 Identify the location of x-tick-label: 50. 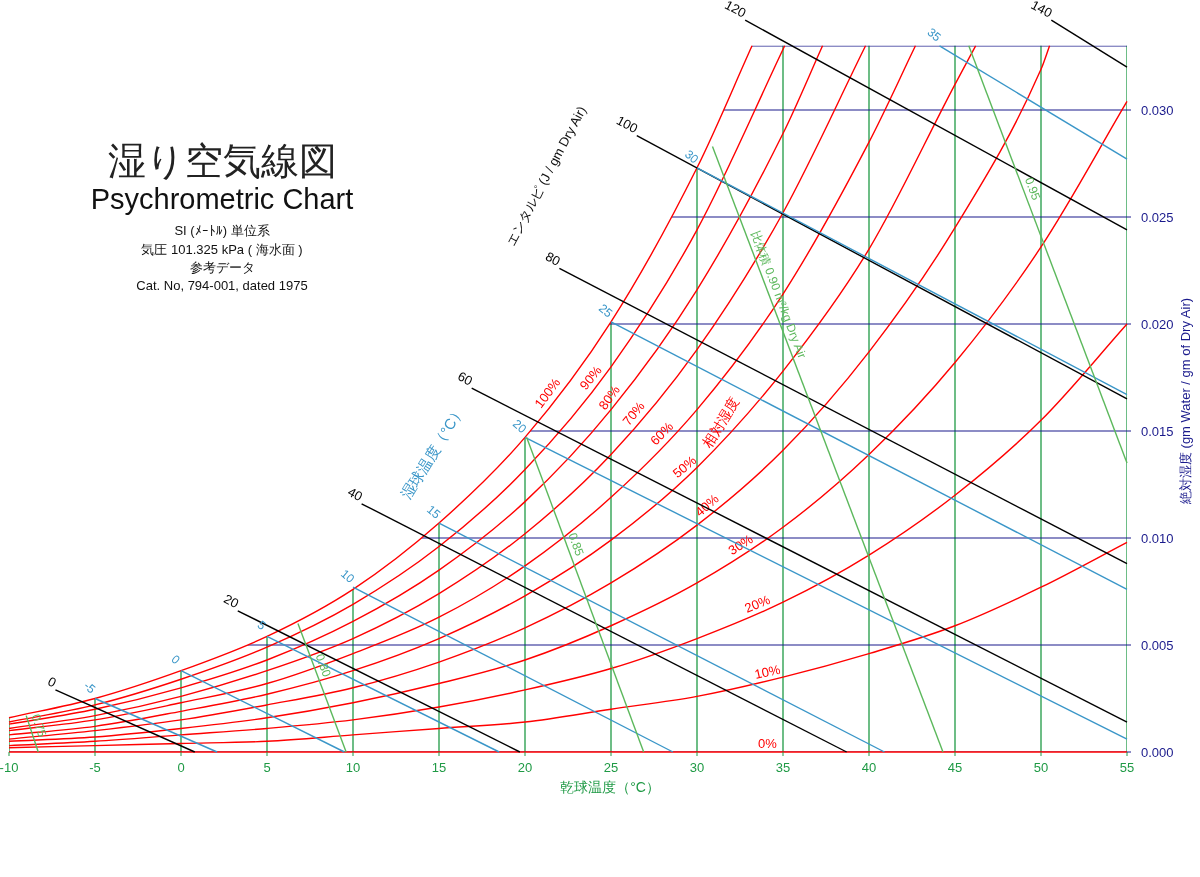
(1041, 767).